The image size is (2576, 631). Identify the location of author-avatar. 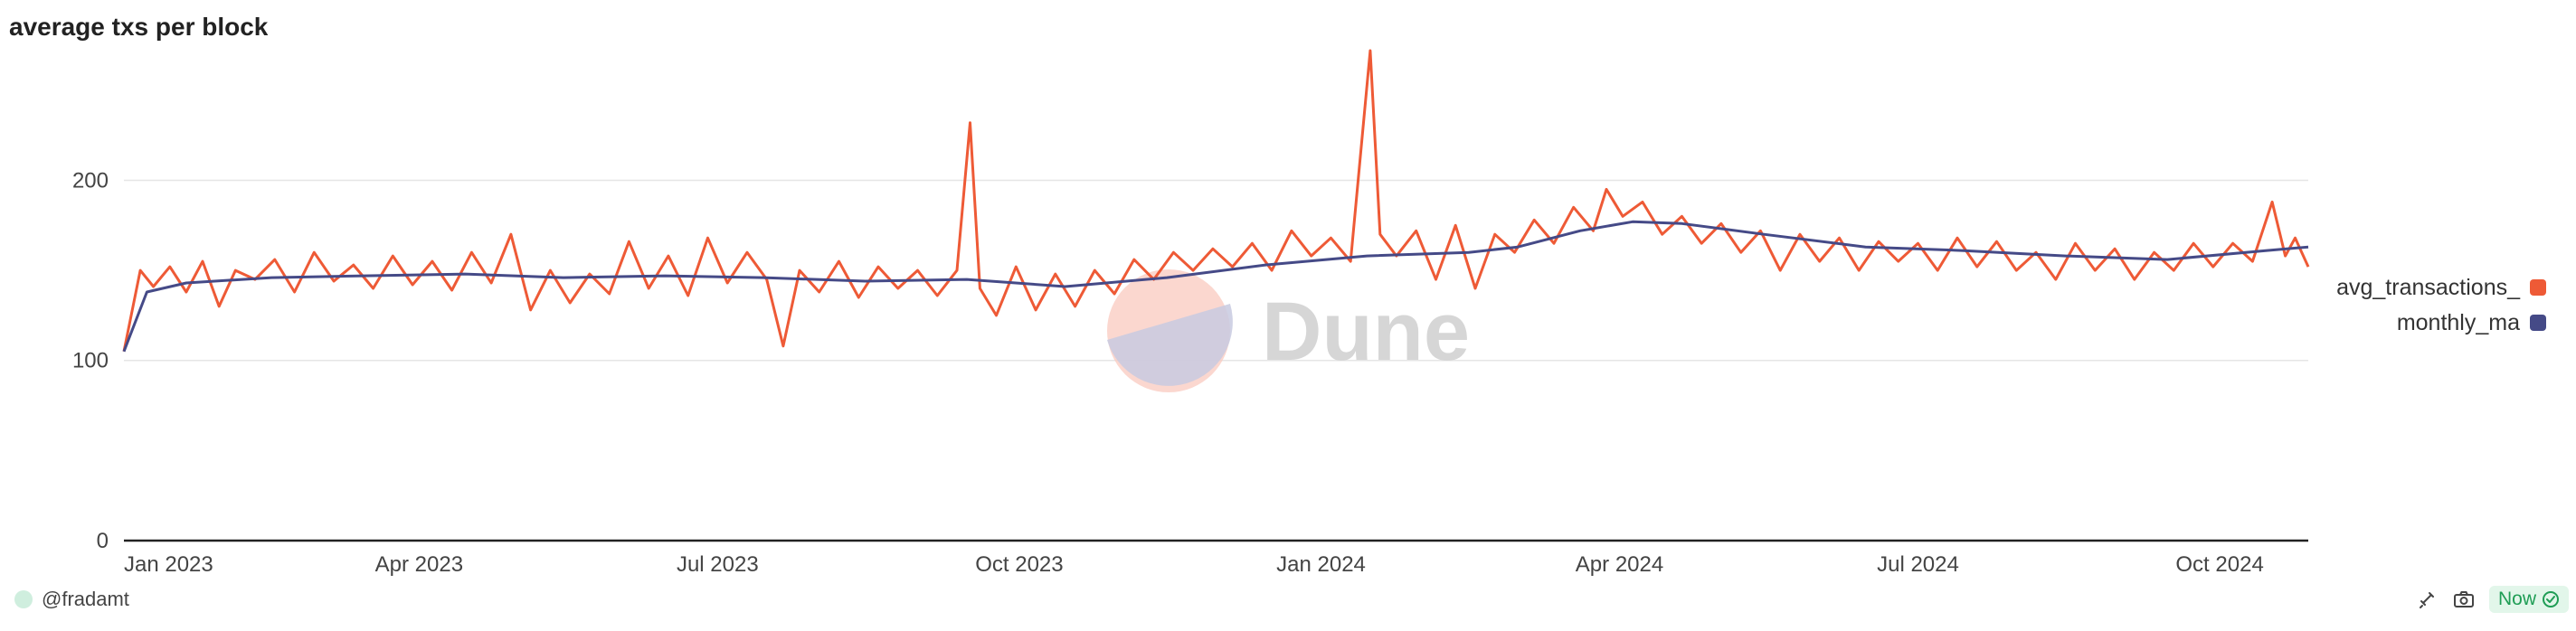
(23, 599).